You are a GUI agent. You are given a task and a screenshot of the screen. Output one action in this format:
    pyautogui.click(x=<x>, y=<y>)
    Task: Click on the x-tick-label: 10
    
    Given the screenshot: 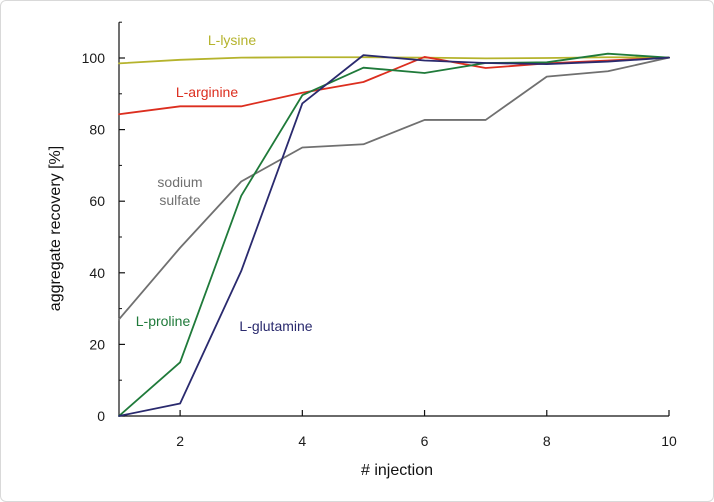 What is the action you would take?
    pyautogui.click(x=669, y=441)
    